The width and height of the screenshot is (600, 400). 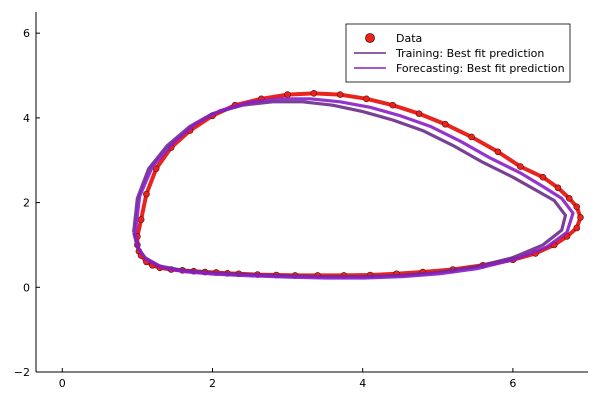 What do you see at coordinates (480, 68) in the screenshot?
I see `legend-label: Forecasting: Best fit prediction` at bounding box center [480, 68].